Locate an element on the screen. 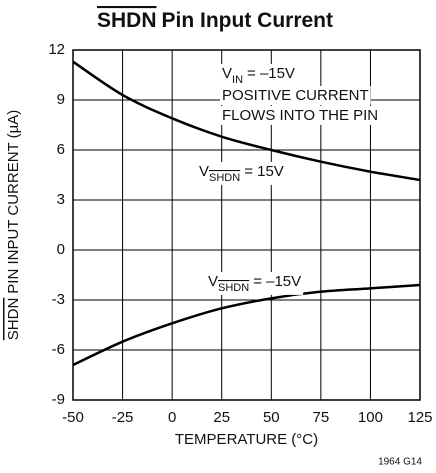 This screenshot has width=436, height=473. x-tick-label: 75 is located at coordinates (321, 417).